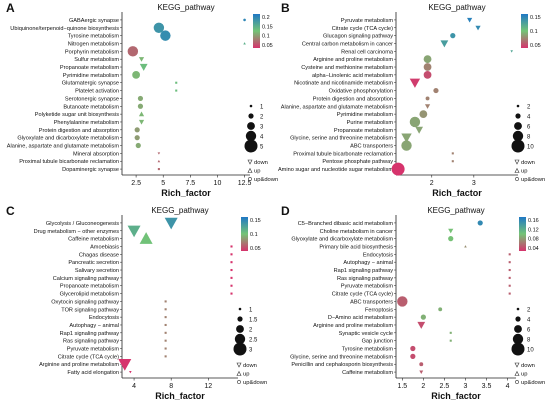 This screenshot has height=407, width=550. What do you see at coordinates (517, 365) in the screenshot?
I see `shape-legend-marker-down` at bounding box center [517, 365].